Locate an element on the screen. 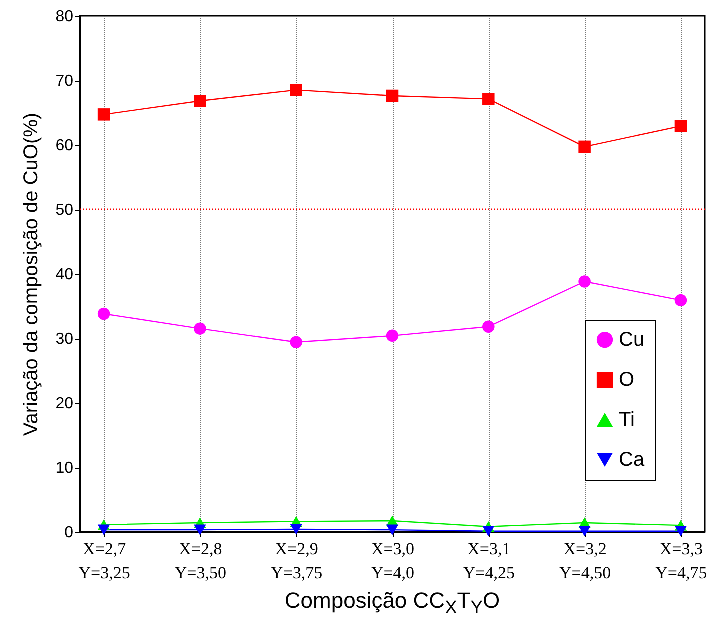  x-axis-title: Composição CC$_{X}$T$_{Y}$O is located at coordinates (393, 603).